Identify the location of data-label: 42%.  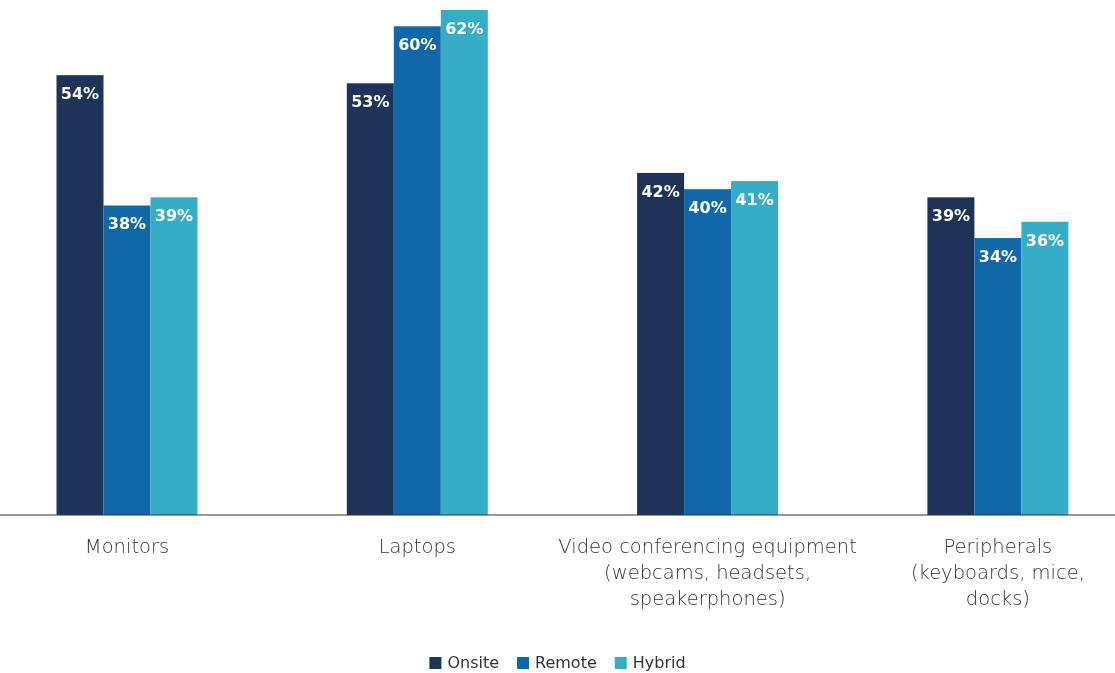
(660, 191).